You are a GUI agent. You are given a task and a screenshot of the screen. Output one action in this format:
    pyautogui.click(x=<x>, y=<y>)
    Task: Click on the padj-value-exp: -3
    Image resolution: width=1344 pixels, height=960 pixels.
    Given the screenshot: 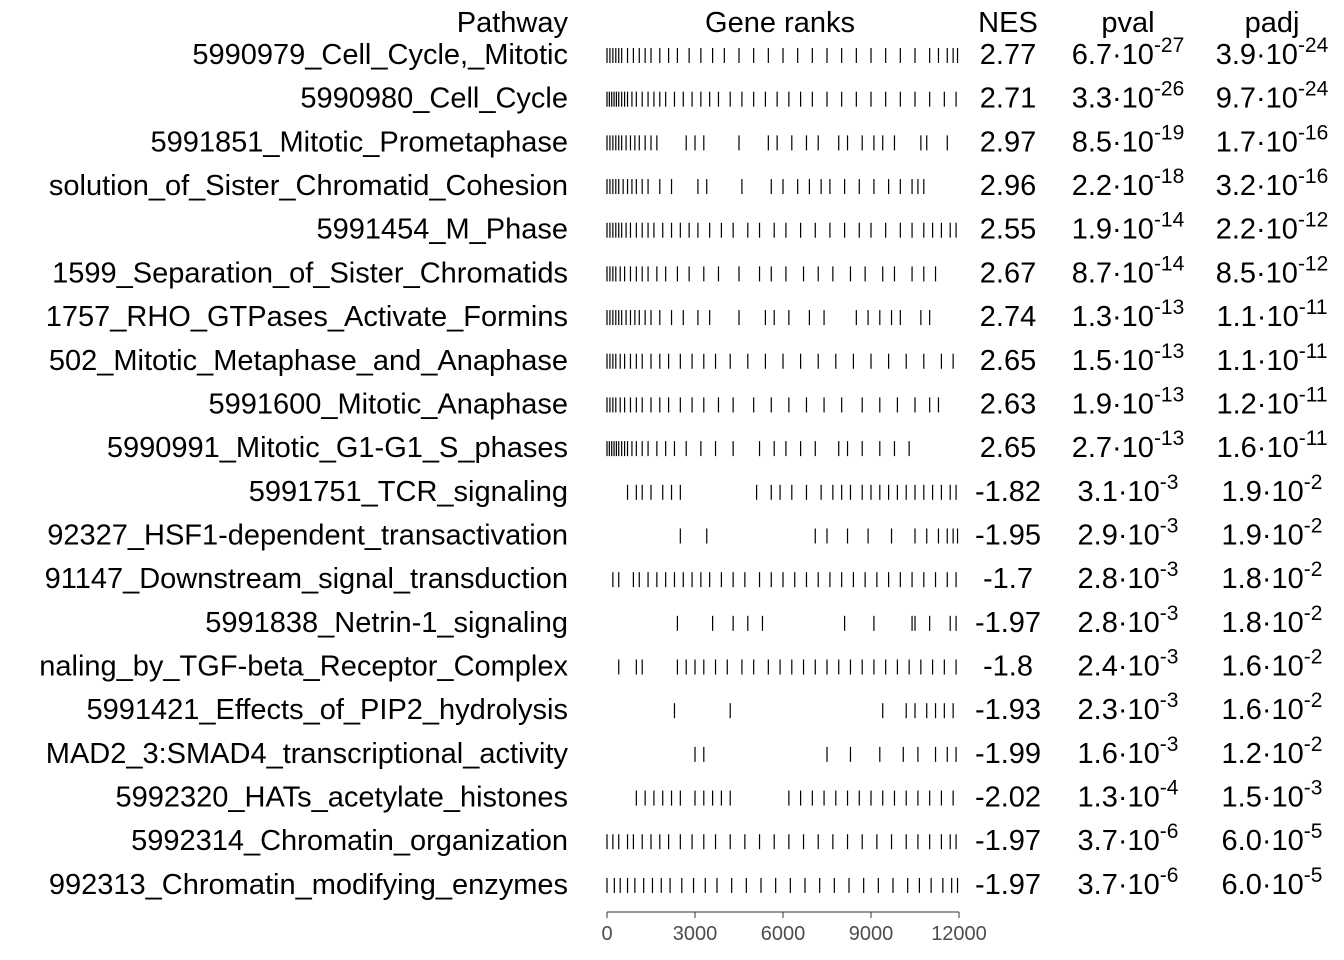 What is the action you would take?
    pyautogui.click(x=1313, y=788)
    